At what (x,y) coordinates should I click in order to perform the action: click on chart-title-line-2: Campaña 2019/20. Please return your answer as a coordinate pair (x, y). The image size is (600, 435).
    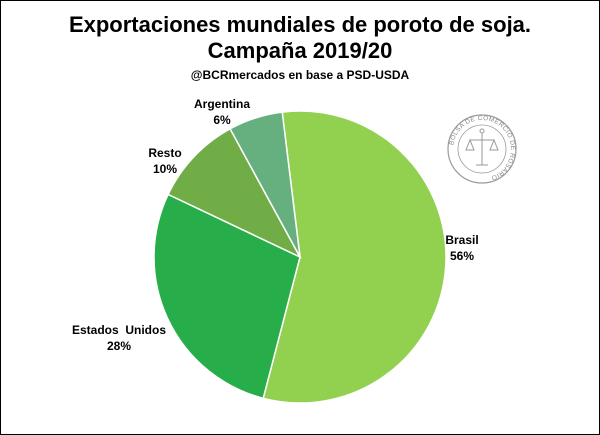
    Looking at the image, I should click on (300, 50).